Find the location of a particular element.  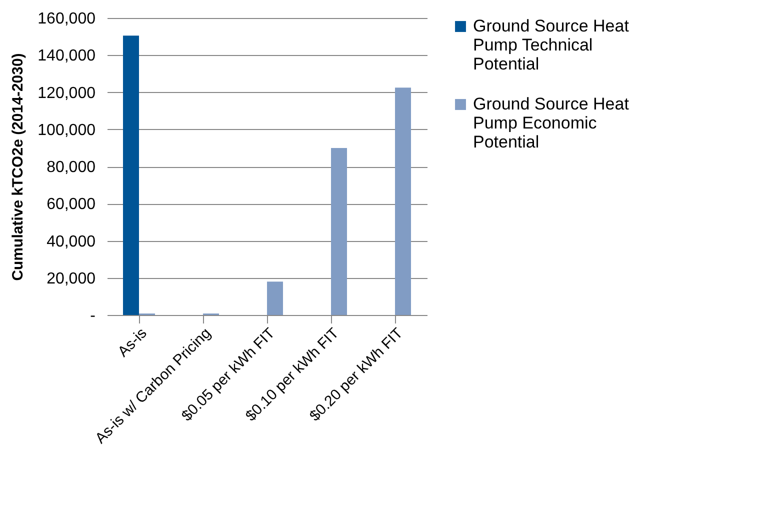

y-tick-label: 80,000 is located at coordinates (71, 167).